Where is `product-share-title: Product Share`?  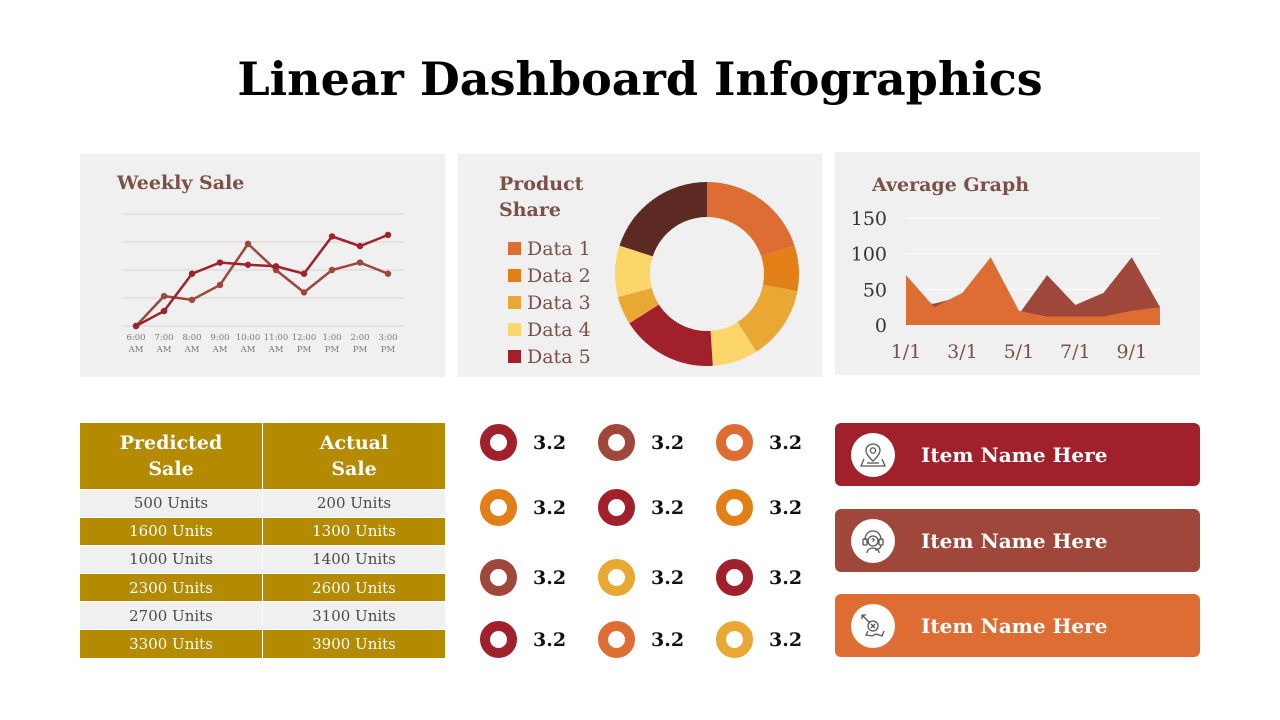 product-share-title: Product Share is located at coordinates (541, 197).